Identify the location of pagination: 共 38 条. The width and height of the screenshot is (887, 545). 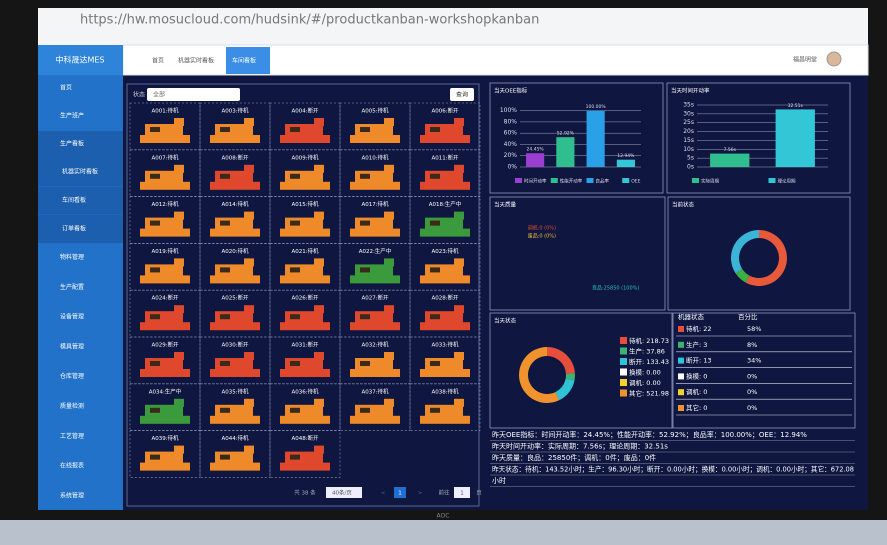
(305, 493).